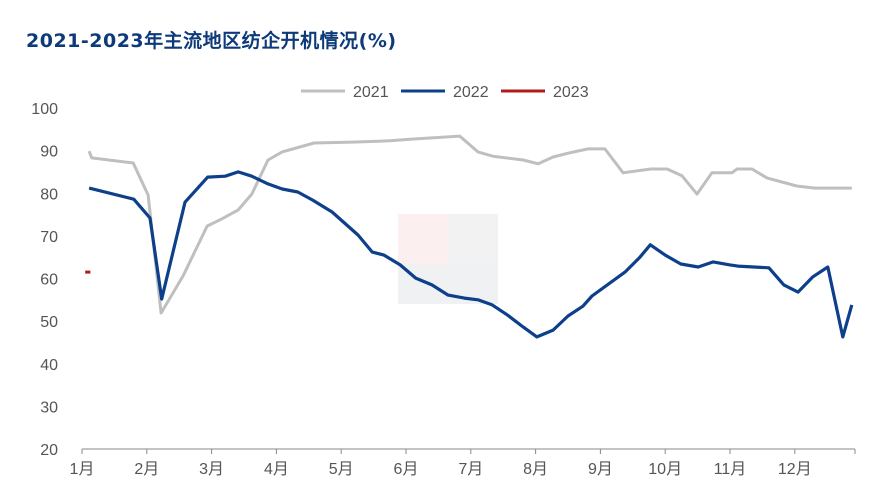 Image resolution: width=895 pixels, height=499 pixels. I want to click on x-tick-label: 4月, so click(276, 469).